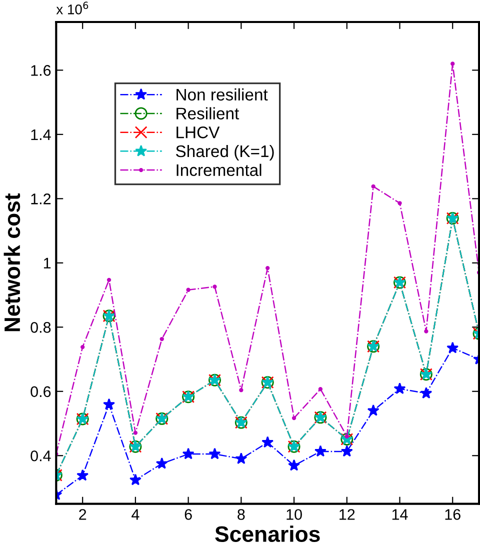 This screenshot has height=550, width=480. What do you see at coordinates (82, 514) in the screenshot?
I see `x-tick-label: 2` at bounding box center [82, 514].